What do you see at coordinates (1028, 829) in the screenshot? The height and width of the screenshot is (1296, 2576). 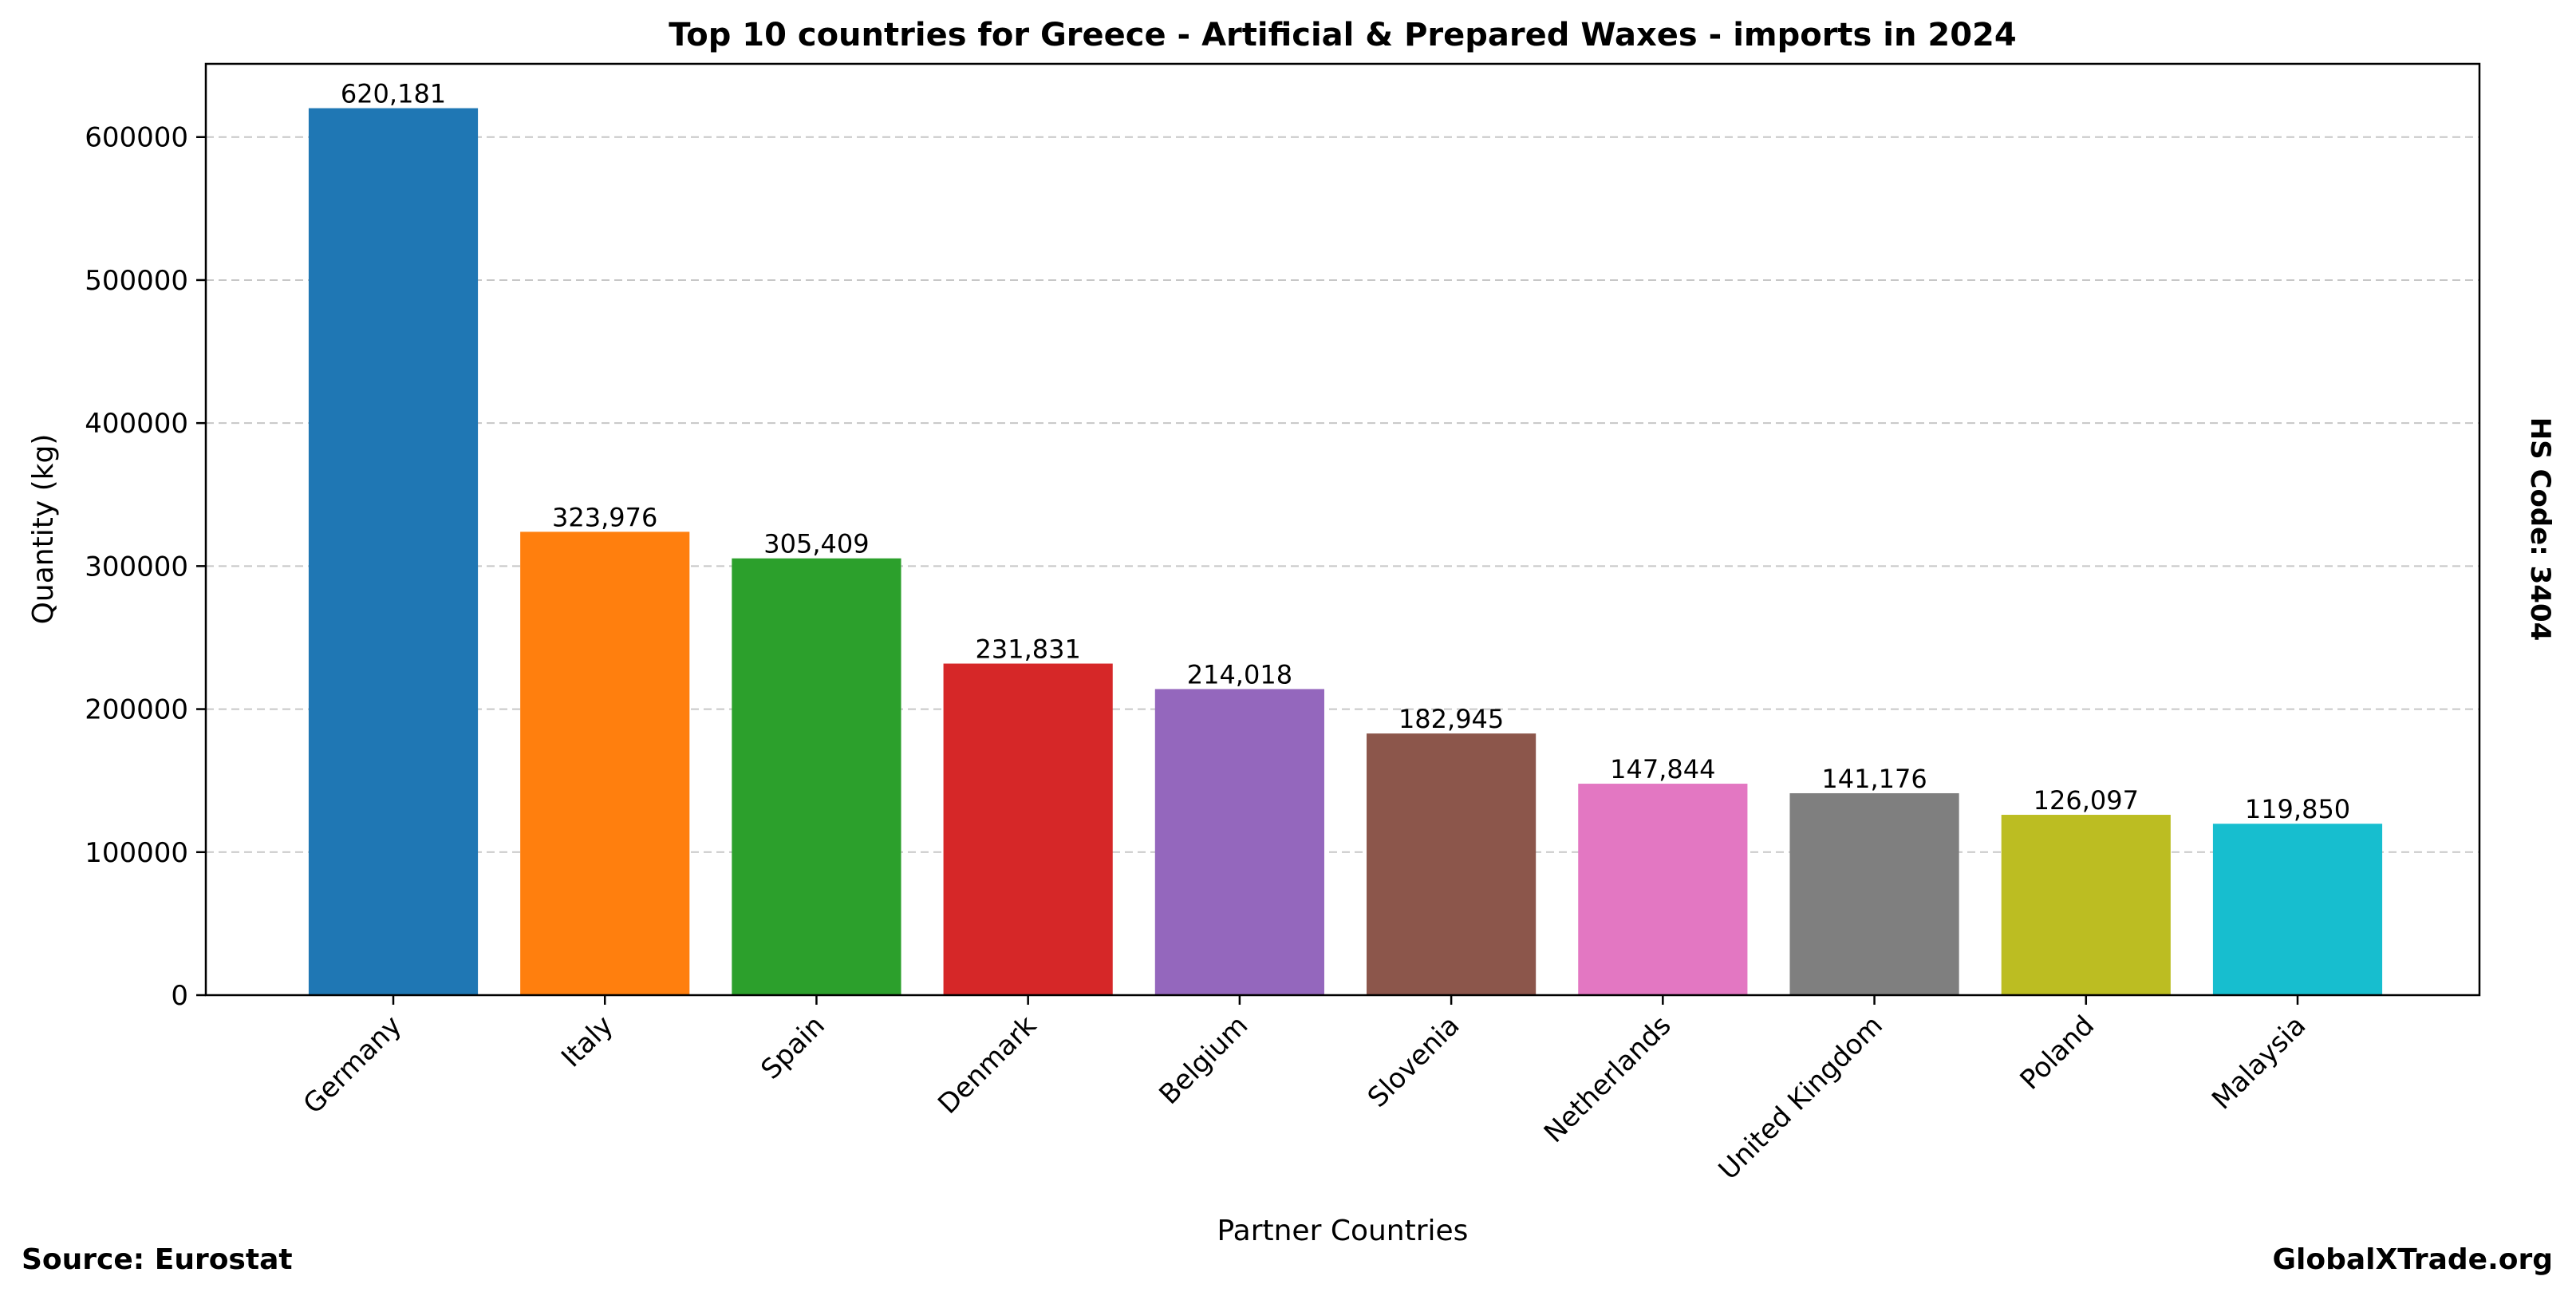 I see `bar-denmark` at bounding box center [1028, 829].